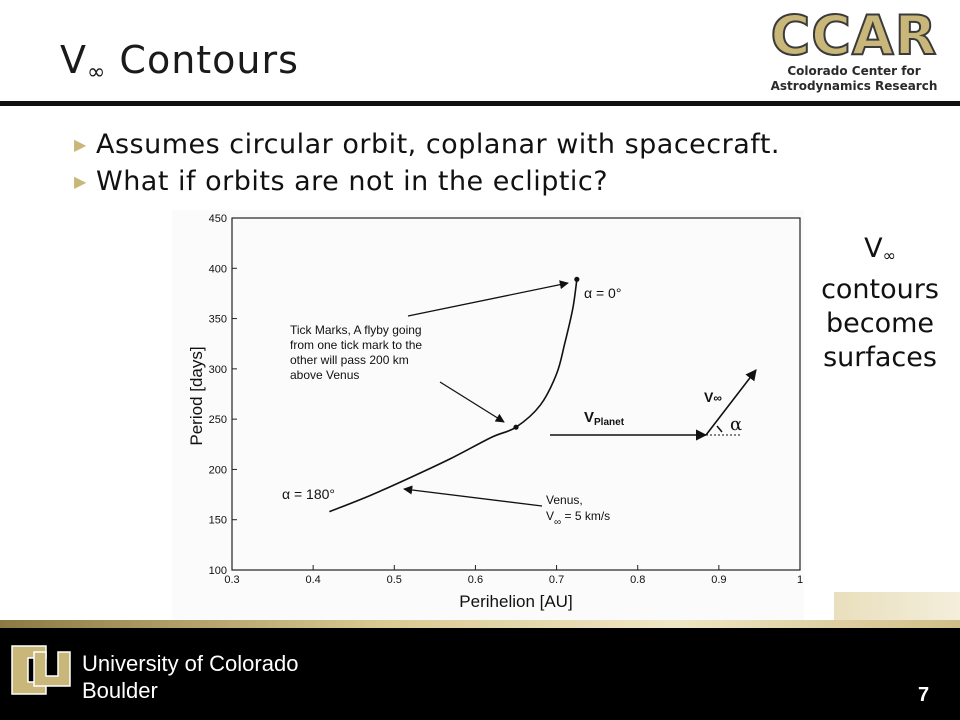  I want to click on bullet-text: What if orbits are not in the ecliptic?, so click(352, 181).